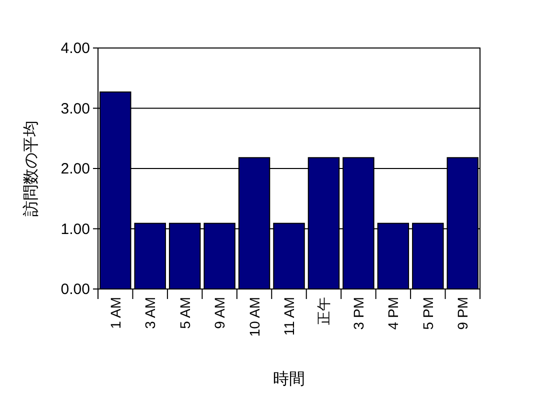  I want to click on x-tick-label: 10 AM, so click(254, 317).